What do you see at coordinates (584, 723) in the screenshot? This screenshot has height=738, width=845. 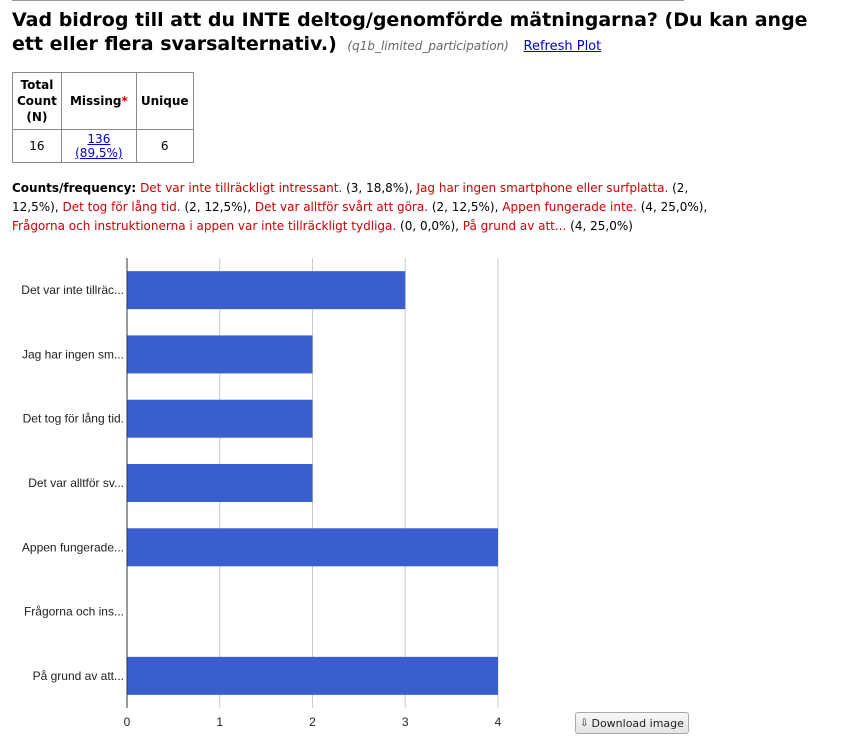 I see `download-icon: ⇩` at bounding box center [584, 723].